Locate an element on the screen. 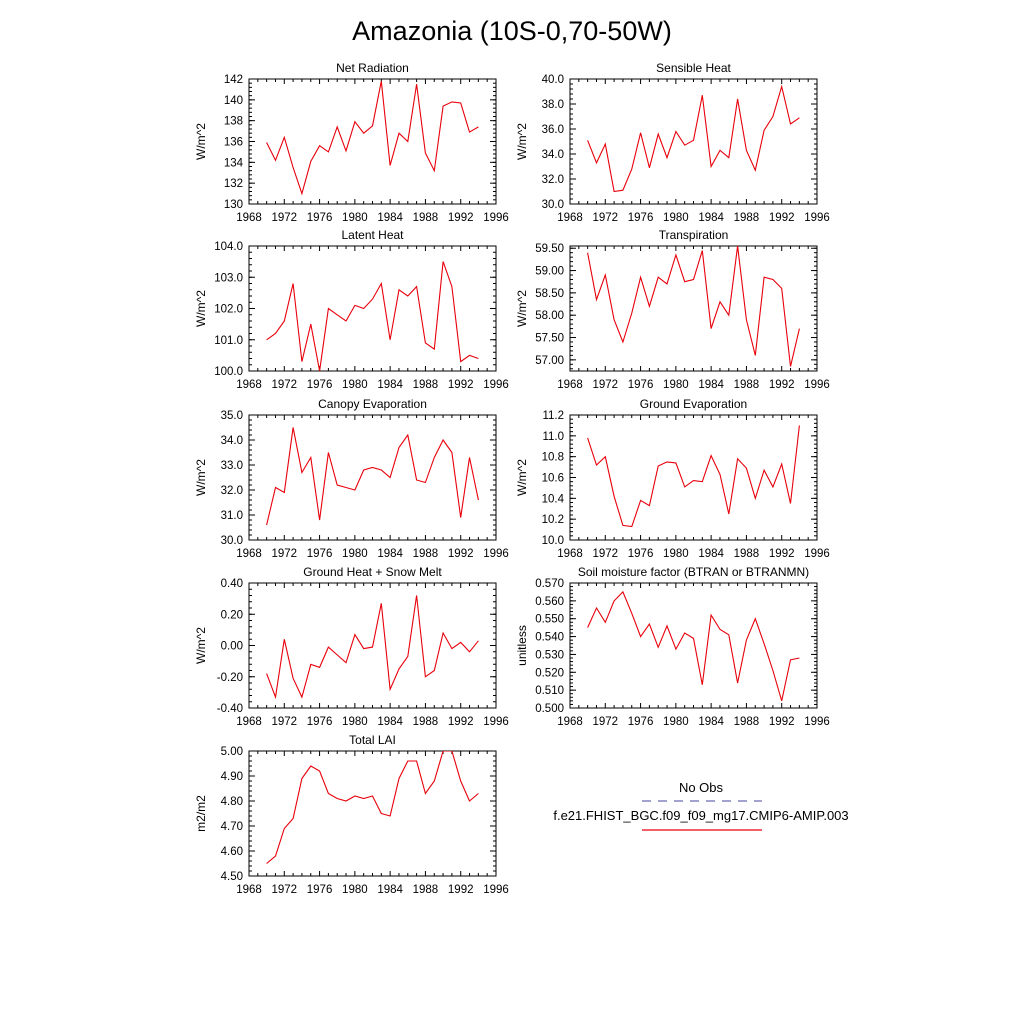 The image size is (1024, 1024). y-tick-label: 4.50 is located at coordinates (232, 877).